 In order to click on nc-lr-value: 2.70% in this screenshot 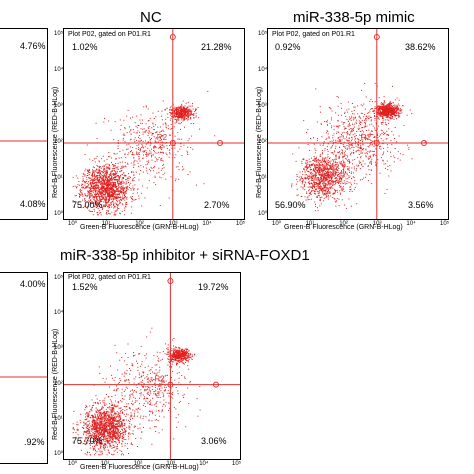, I will do `click(217, 205)`.